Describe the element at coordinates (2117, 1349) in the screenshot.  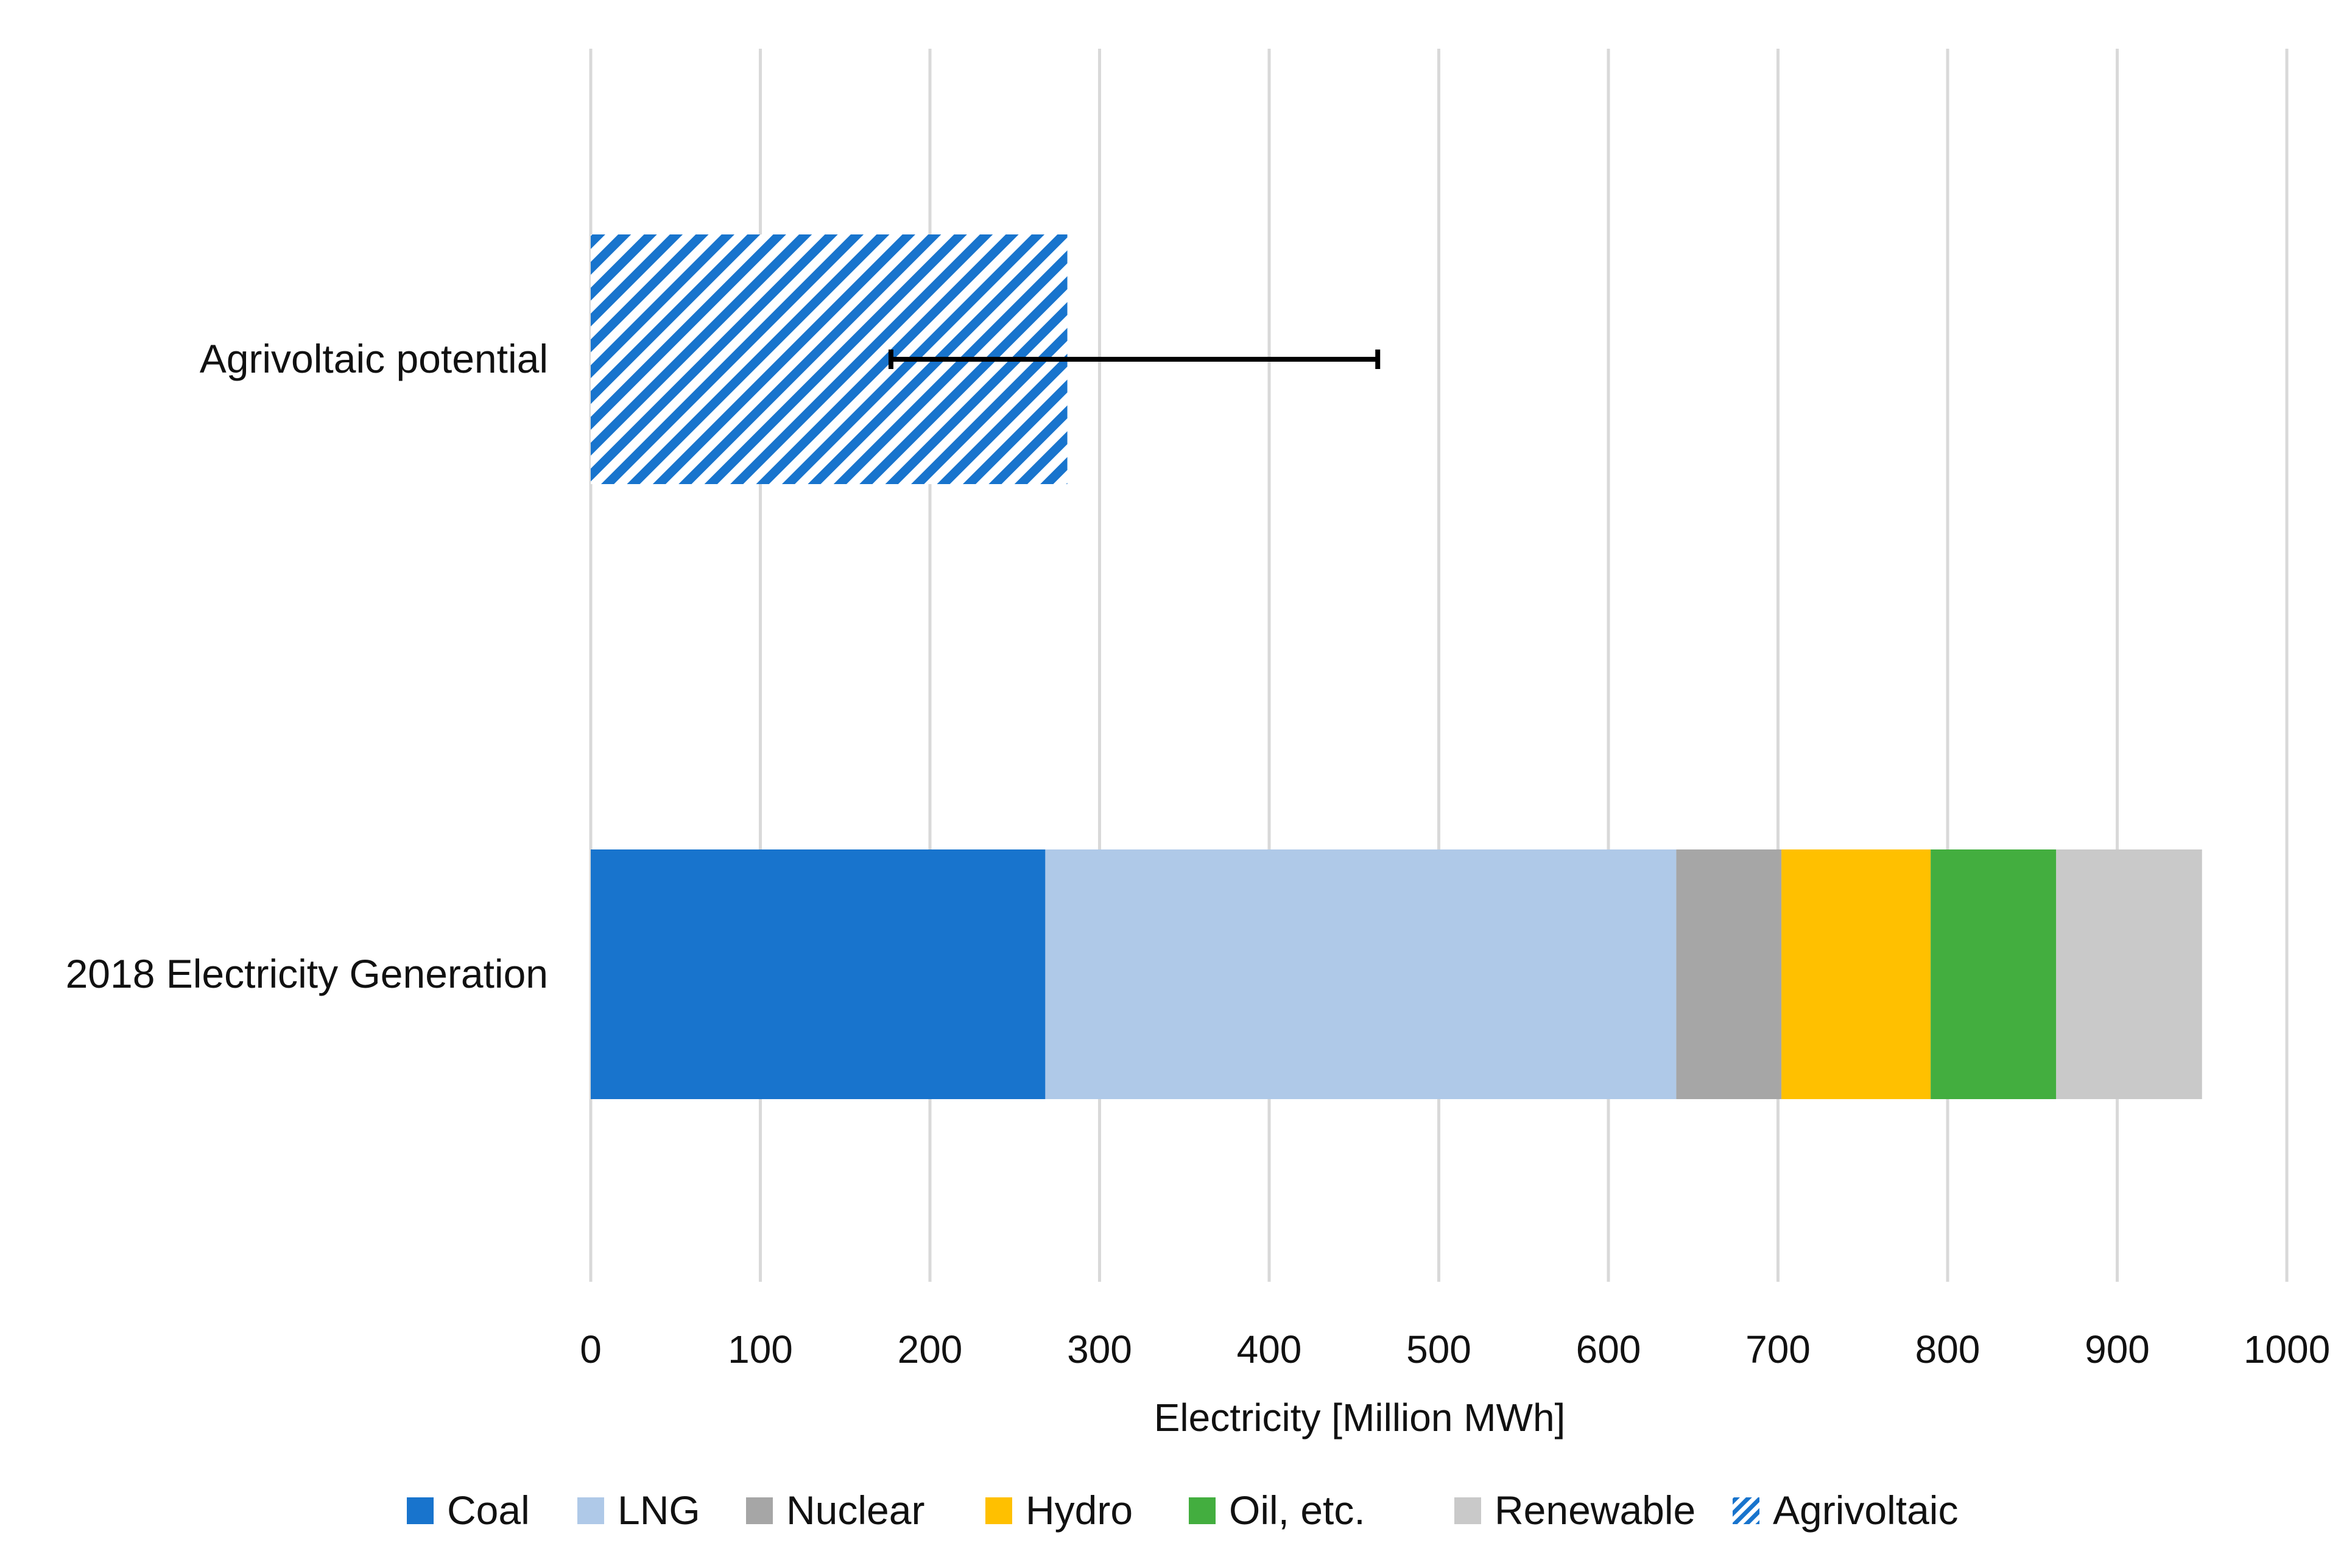
I see `x-tick-label-900: 900` at that location.